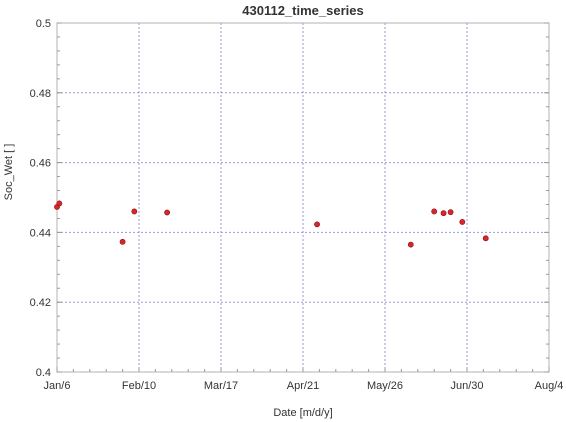 The image size is (566, 422). I want to click on y-tick-label: 0.5, so click(43, 24).